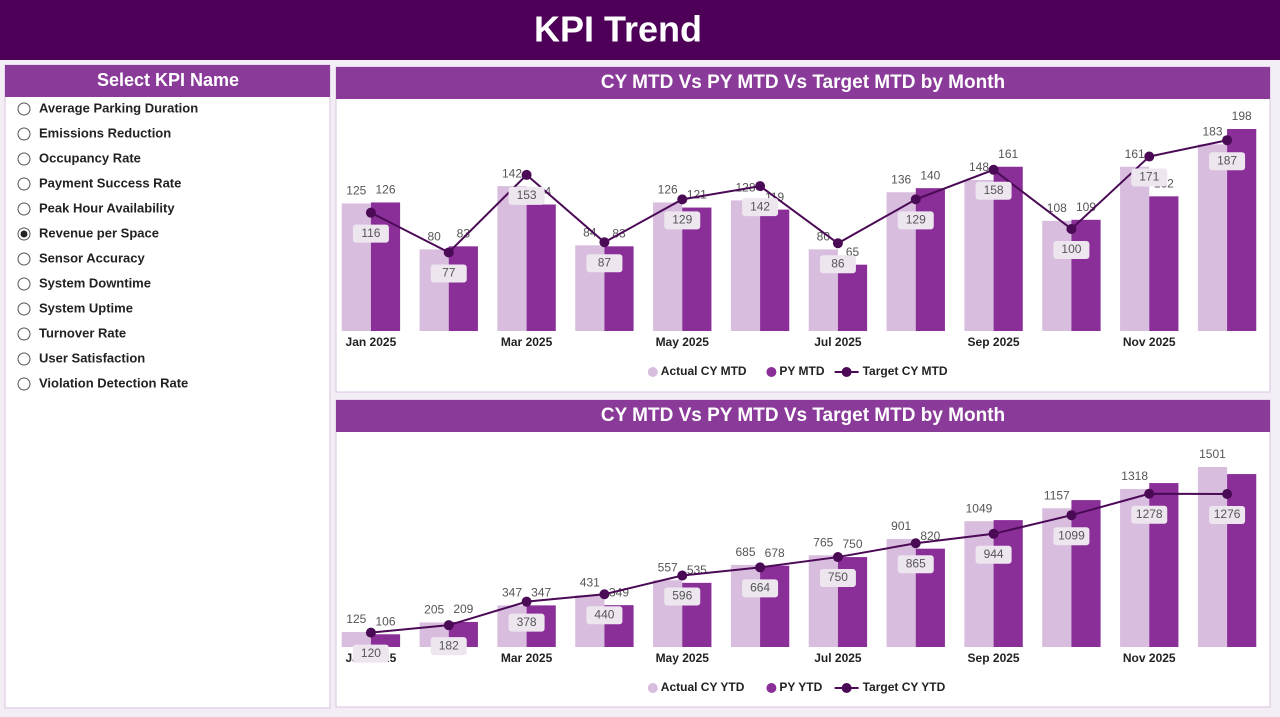 The height and width of the screenshot is (717, 1280). I want to click on data-label: 142, so click(760, 206).